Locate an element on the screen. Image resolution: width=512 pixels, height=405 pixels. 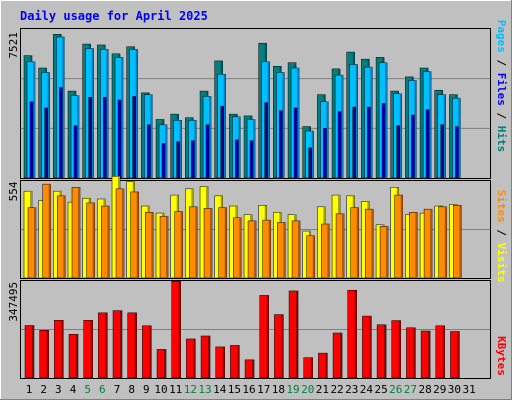
x-tick-label: 20 is located at coordinates (307, 389).